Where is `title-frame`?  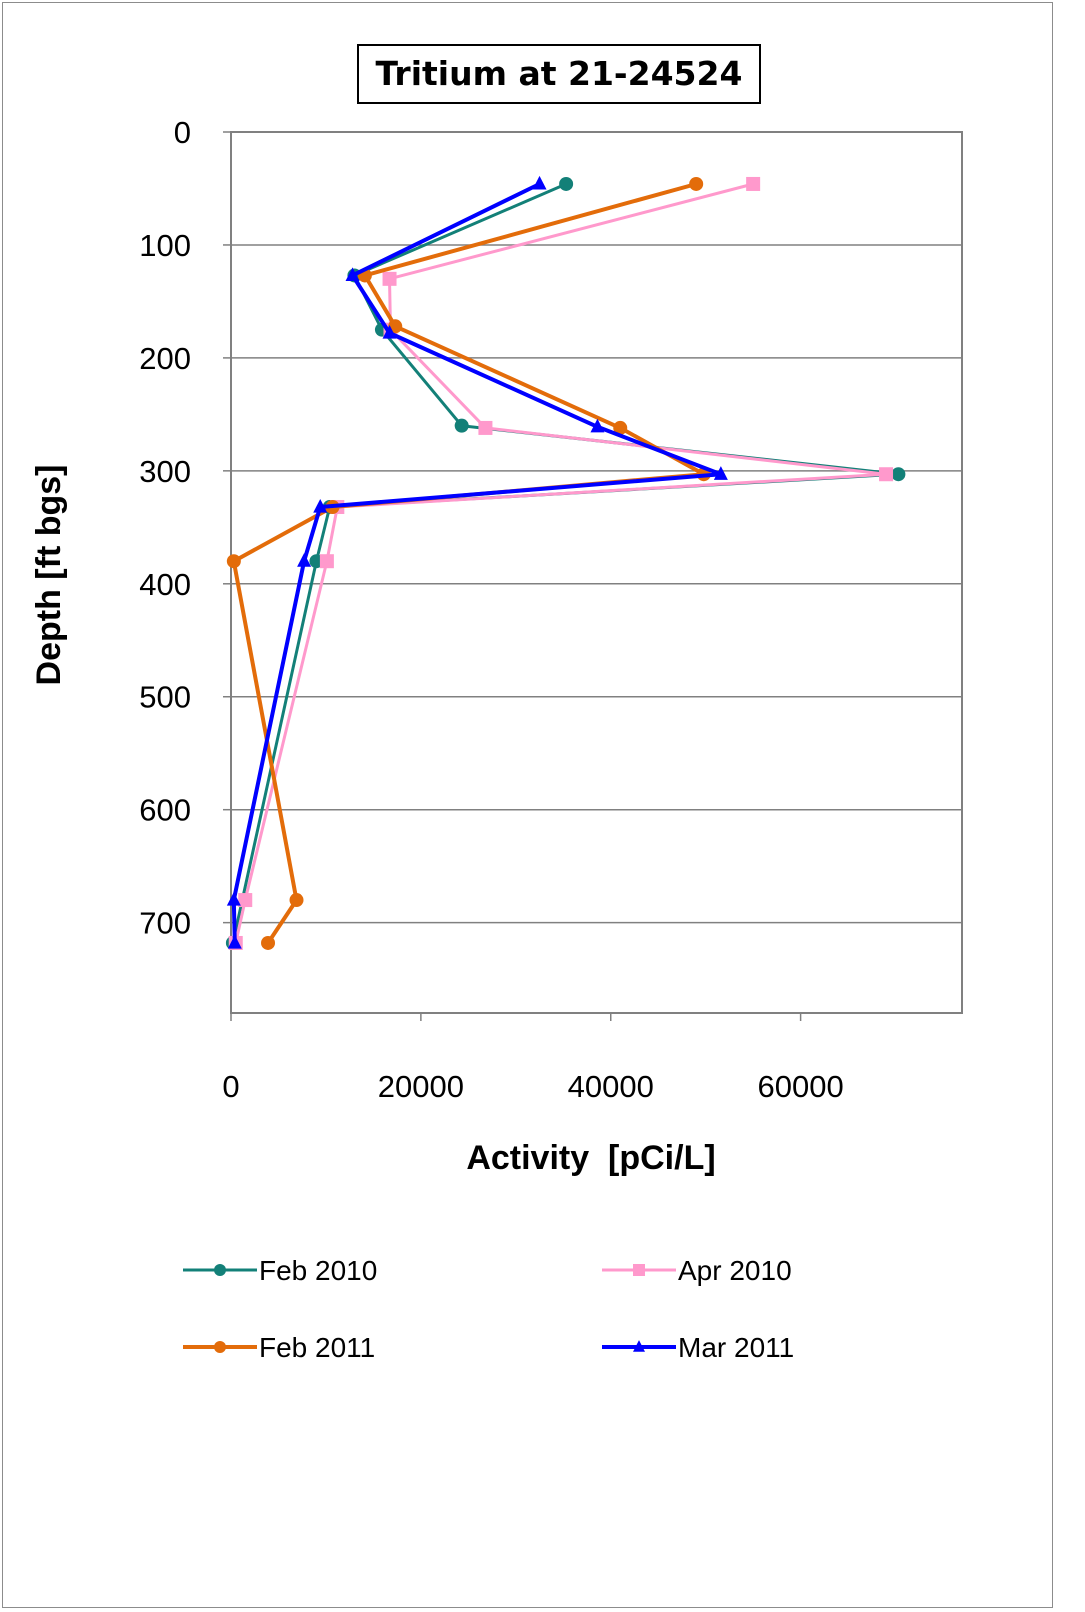
title-frame is located at coordinates (559, 74).